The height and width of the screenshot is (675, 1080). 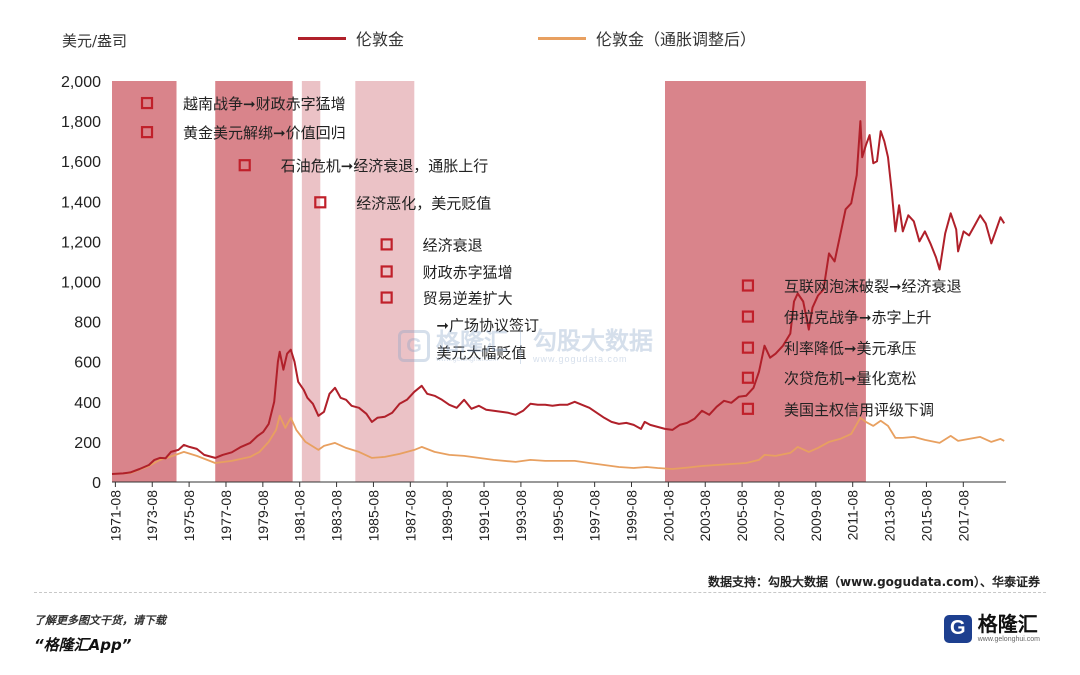 I want to click on legend-label-real: 伦敦金（通胀调整后）, so click(x=676, y=39).